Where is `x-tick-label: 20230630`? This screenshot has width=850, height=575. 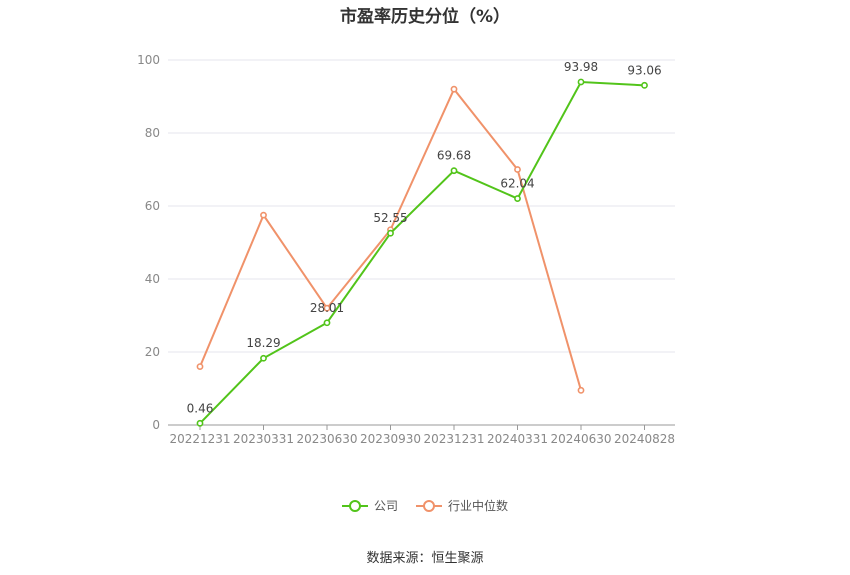
x-tick-label: 20230630 is located at coordinates (326, 439).